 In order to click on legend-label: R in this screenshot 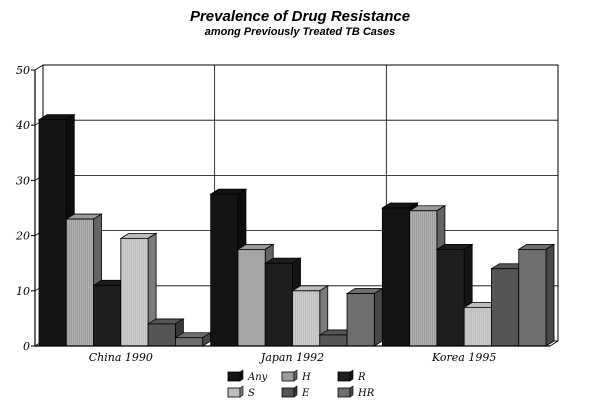, I will do `click(361, 377)`.